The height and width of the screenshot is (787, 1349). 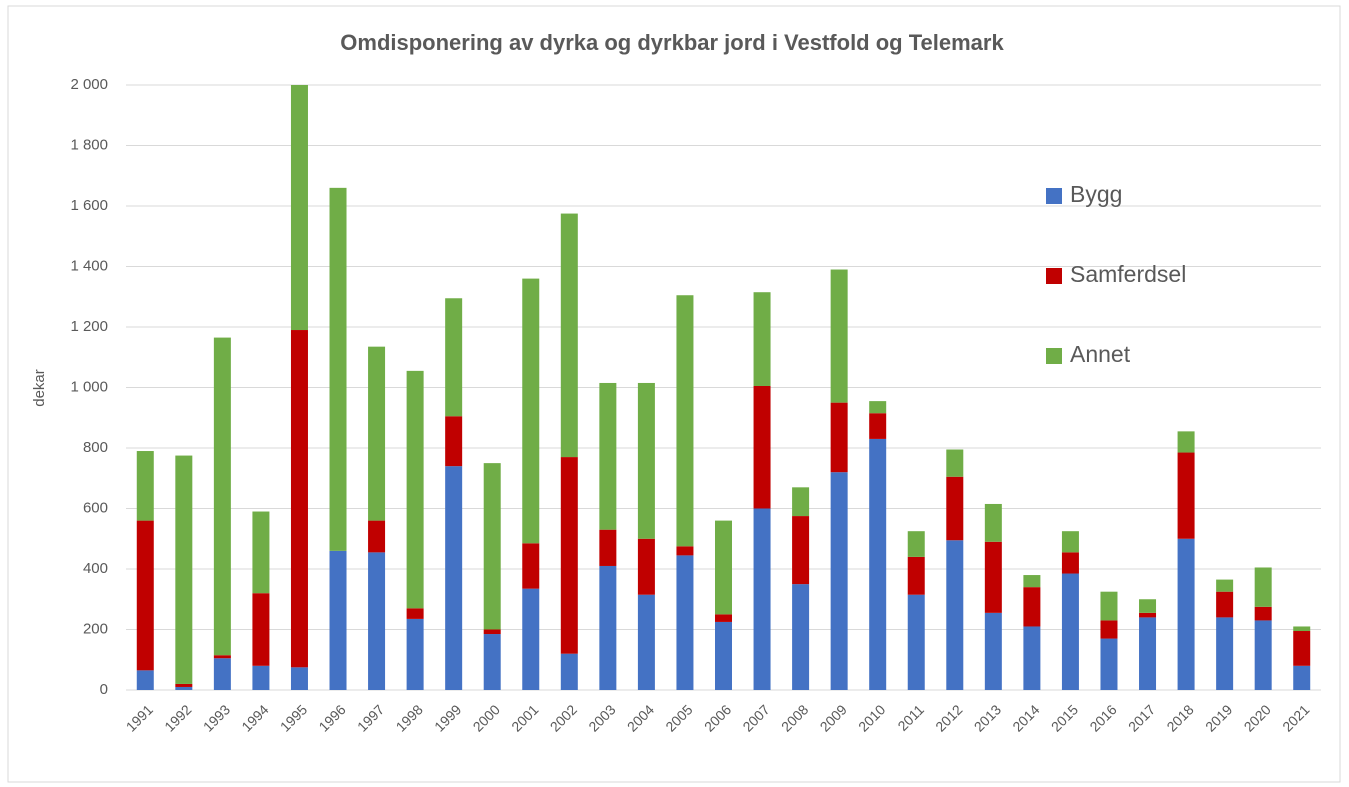 I want to click on y-tick-label: 2 000, so click(x=89, y=84).